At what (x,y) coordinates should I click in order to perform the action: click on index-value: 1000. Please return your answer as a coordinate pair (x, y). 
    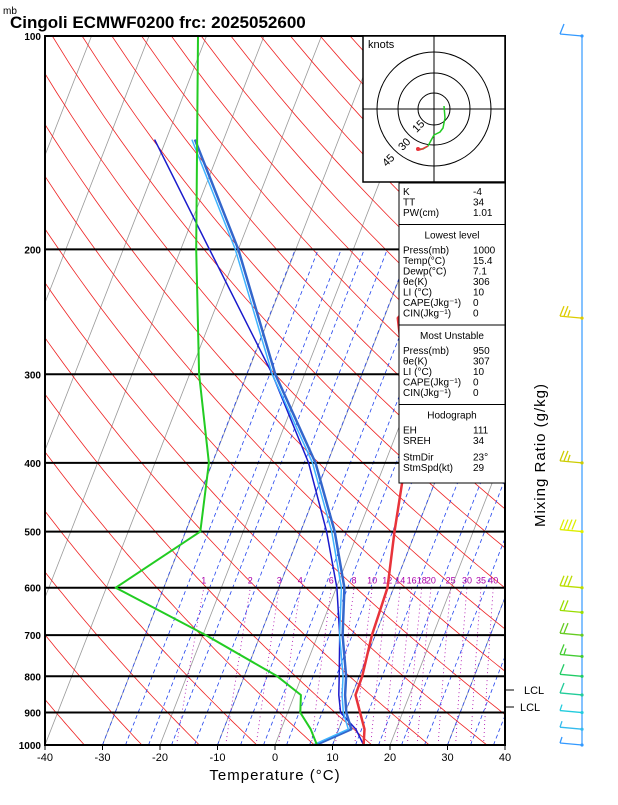
    Looking at the image, I should click on (484, 251).